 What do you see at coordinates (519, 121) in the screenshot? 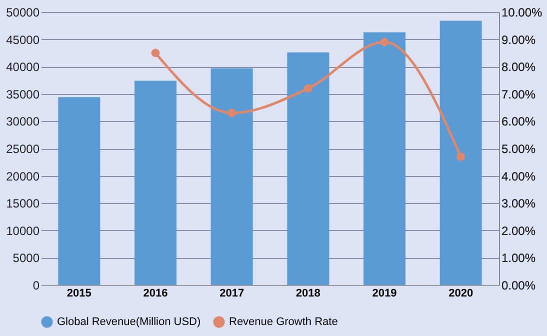
I see `y2-tick-label: 6.00%` at bounding box center [519, 121].